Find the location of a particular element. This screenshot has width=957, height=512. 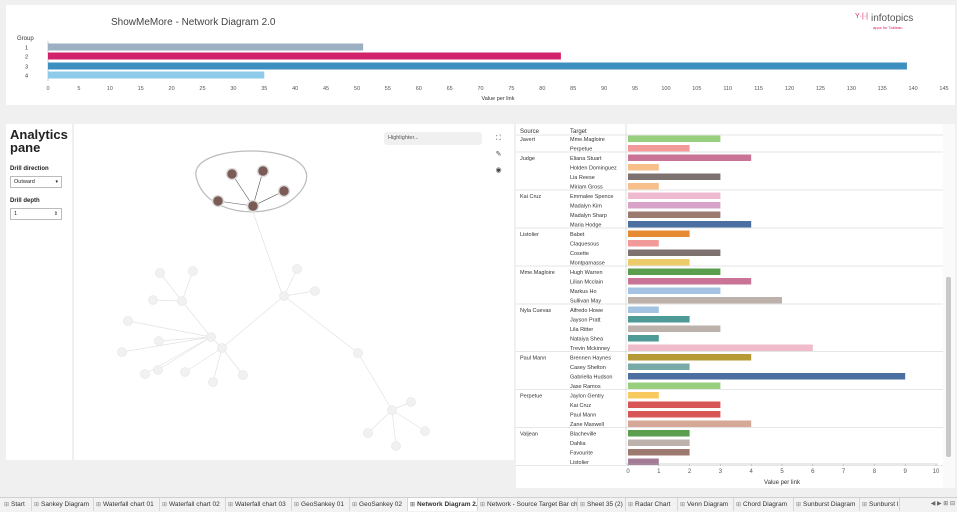

tab-sunburst-l: ⊞ Sunburst l is located at coordinates (880, 504).